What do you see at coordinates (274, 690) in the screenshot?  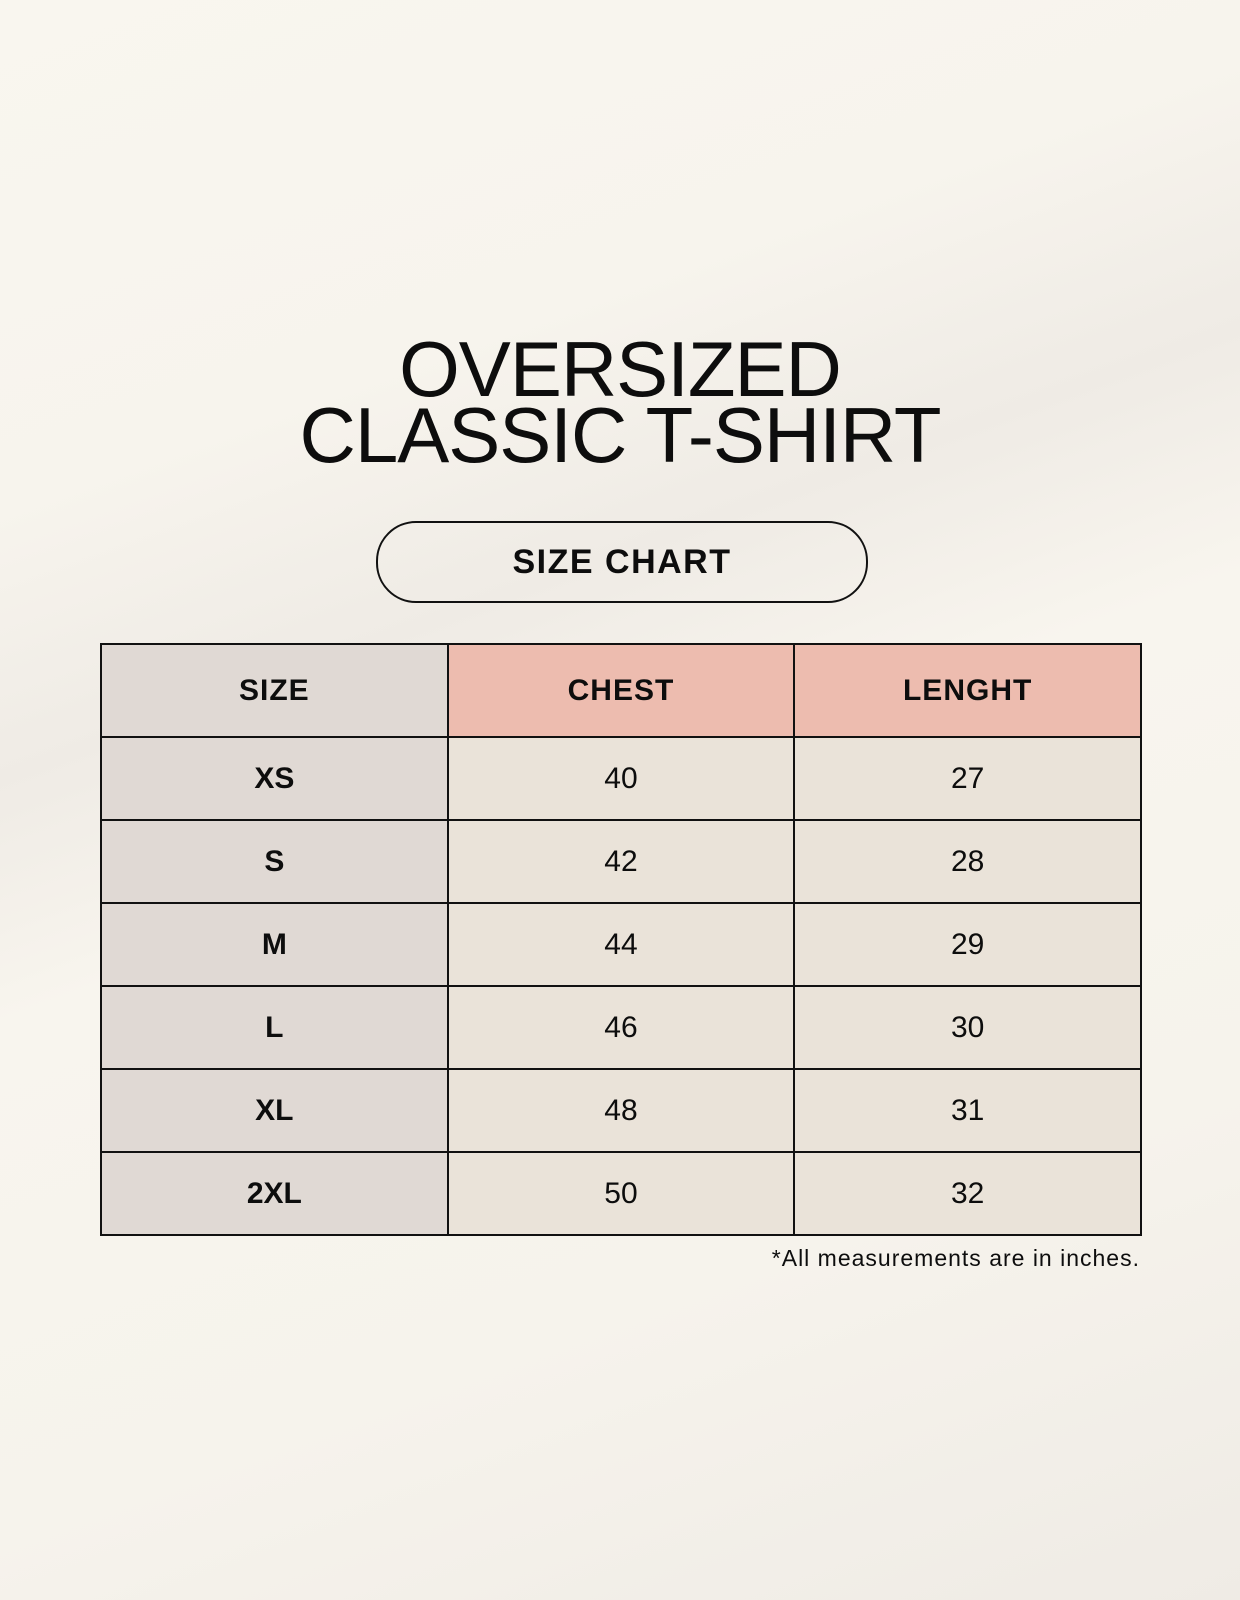 I see `header-size: SIZE` at bounding box center [274, 690].